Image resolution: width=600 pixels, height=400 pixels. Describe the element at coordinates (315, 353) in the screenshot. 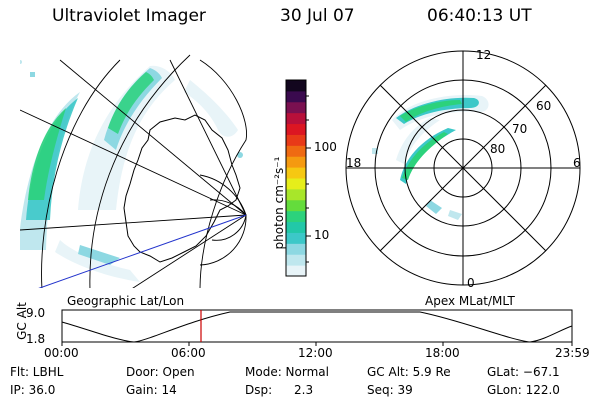

I see `time-tick-1200: 12:00` at that location.